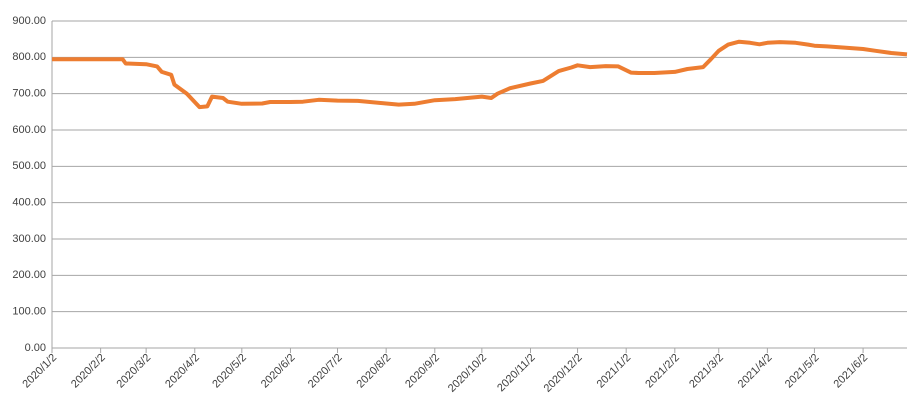 The width and height of the screenshot is (920, 418). Describe the element at coordinates (29, 94) in the screenshot. I see `y-tick-label: 700.00` at that location.